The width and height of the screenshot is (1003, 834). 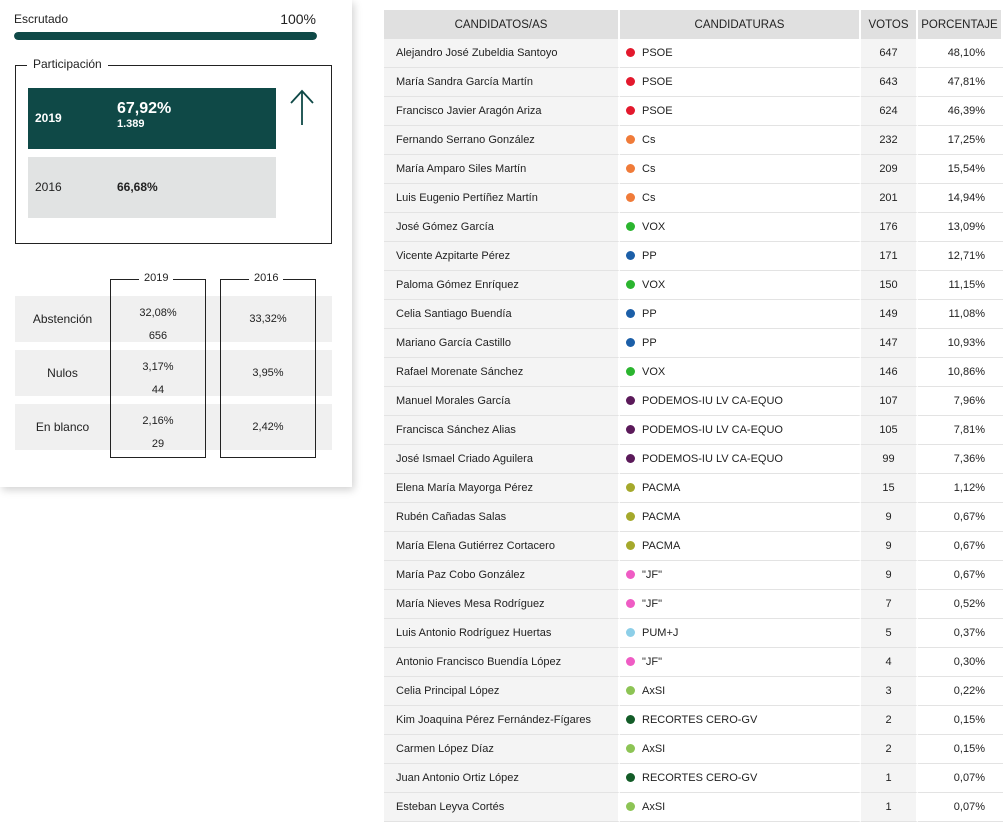 I want to click on escrutado-progress-bar, so click(x=165, y=36).